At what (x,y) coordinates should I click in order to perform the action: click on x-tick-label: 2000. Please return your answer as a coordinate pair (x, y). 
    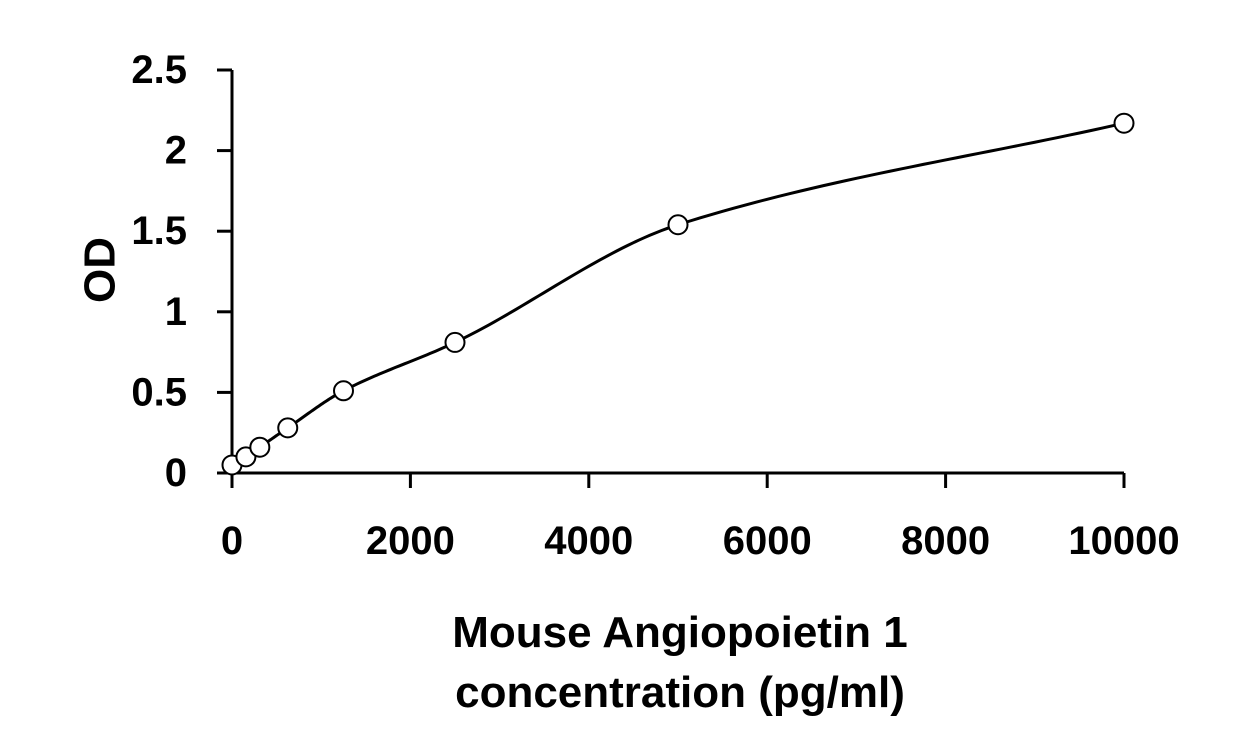
    Looking at the image, I should click on (410, 541).